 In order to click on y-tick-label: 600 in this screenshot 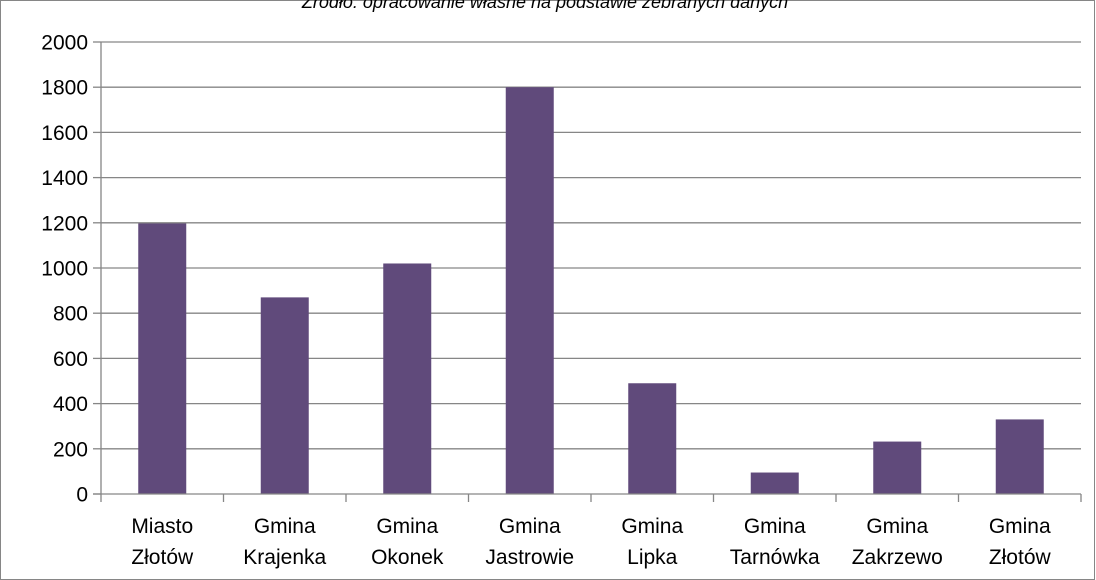, I will do `click(70, 359)`.